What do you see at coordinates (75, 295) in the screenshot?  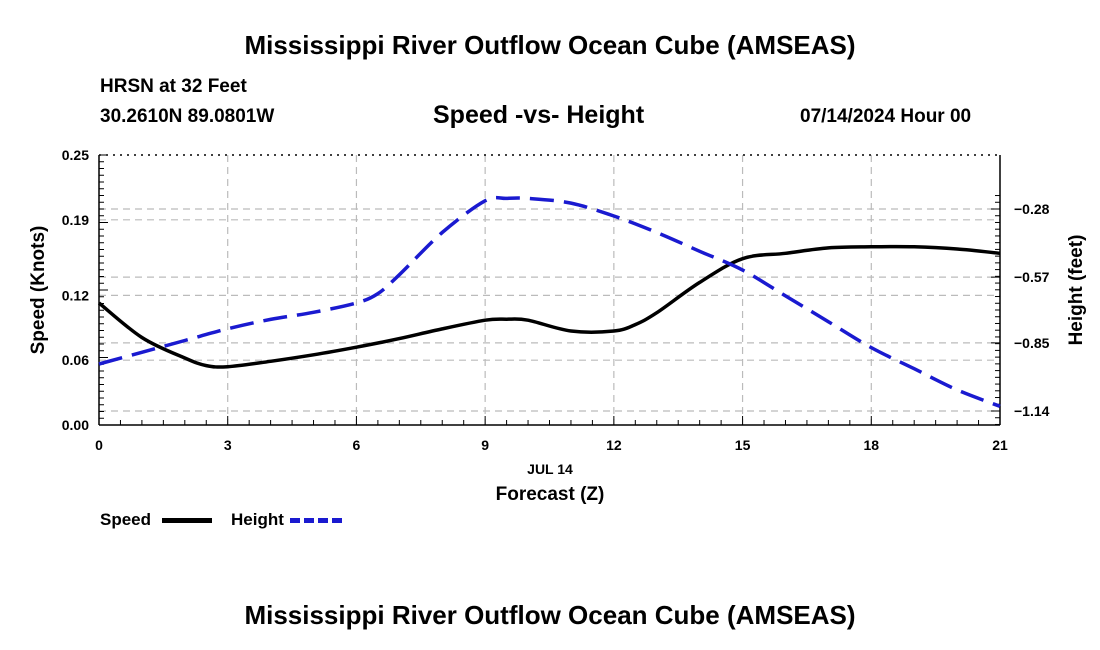 I see `y-left-tick-label: 0.12` at bounding box center [75, 295].